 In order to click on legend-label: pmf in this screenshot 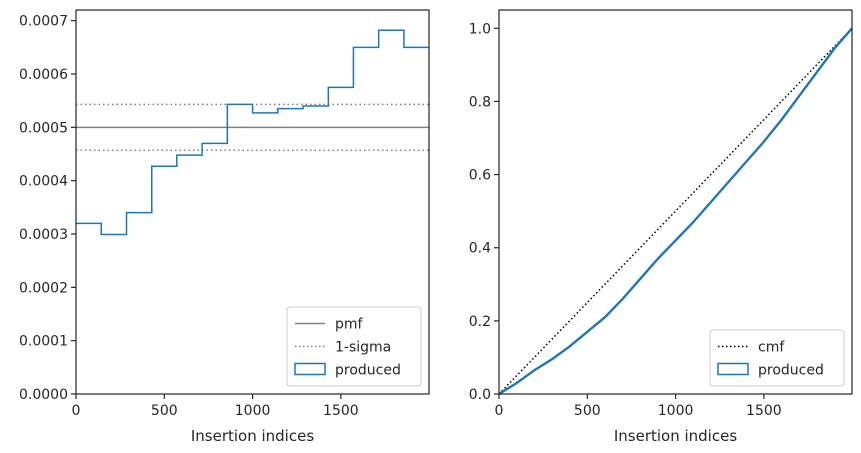, I will do `click(349, 325)`.